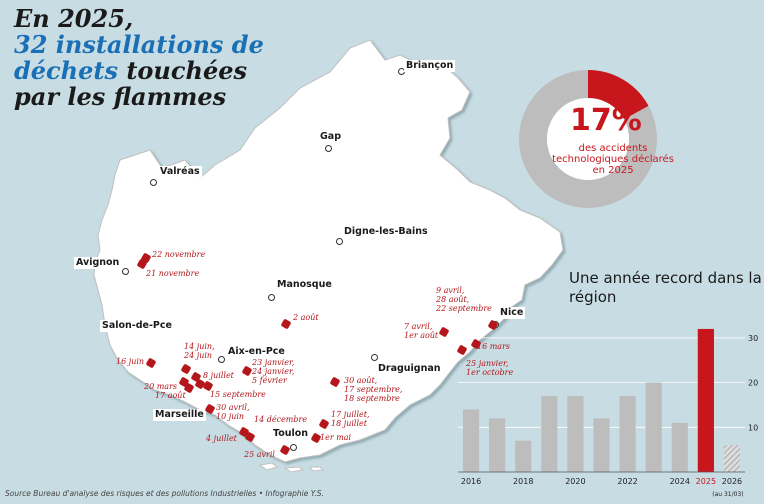 The image size is (764, 504). Describe the element at coordinates (753, 338) in the screenshot. I see `y-tick-label: 30` at that location.